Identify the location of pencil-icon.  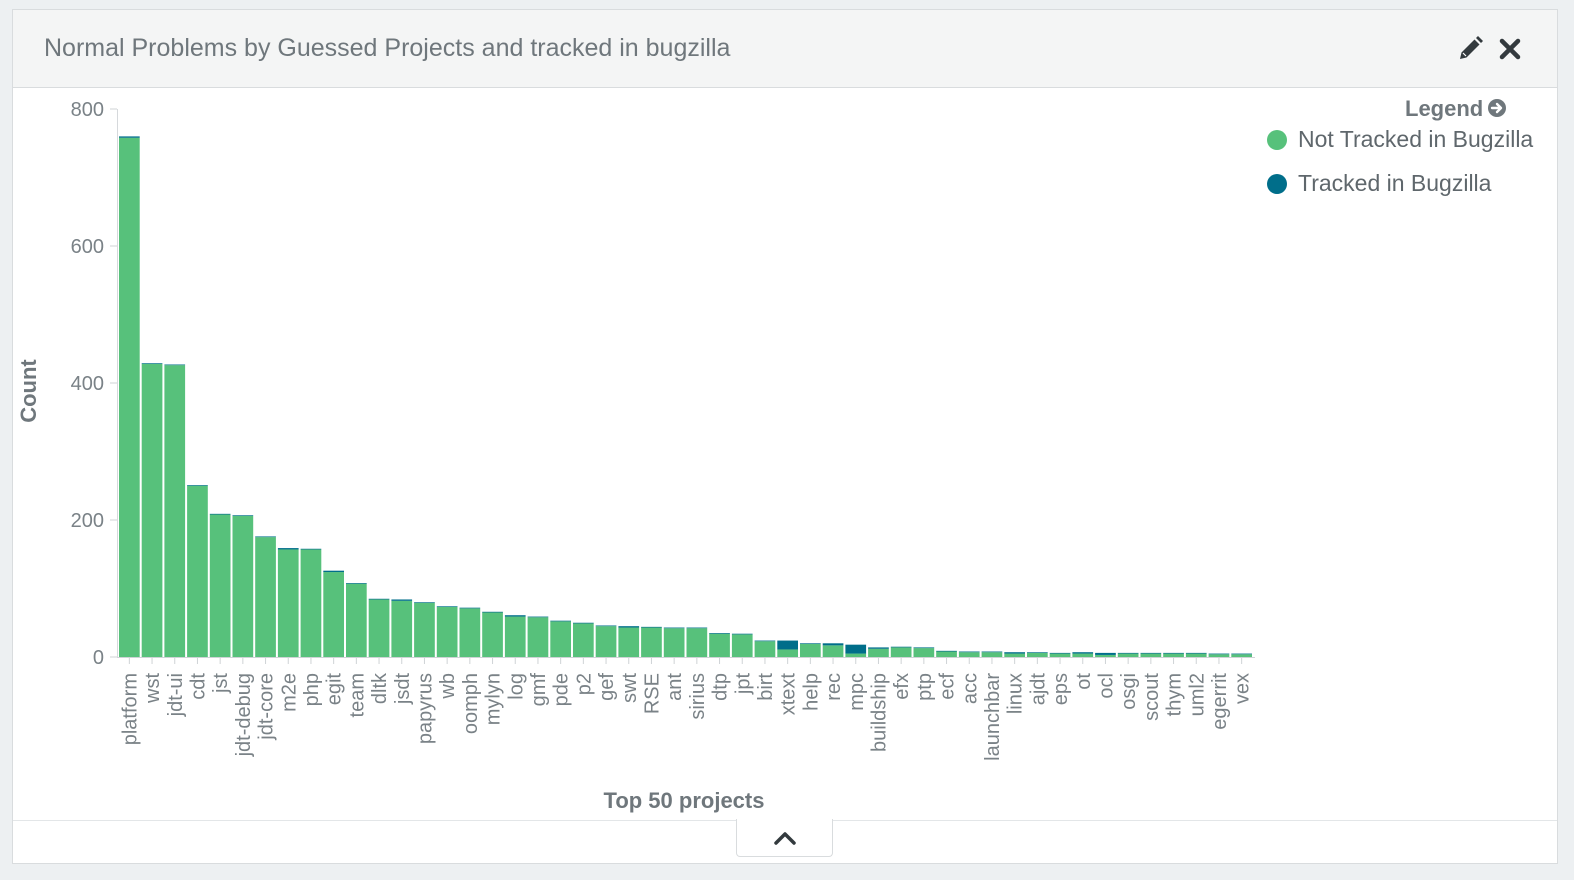
(1470, 49).